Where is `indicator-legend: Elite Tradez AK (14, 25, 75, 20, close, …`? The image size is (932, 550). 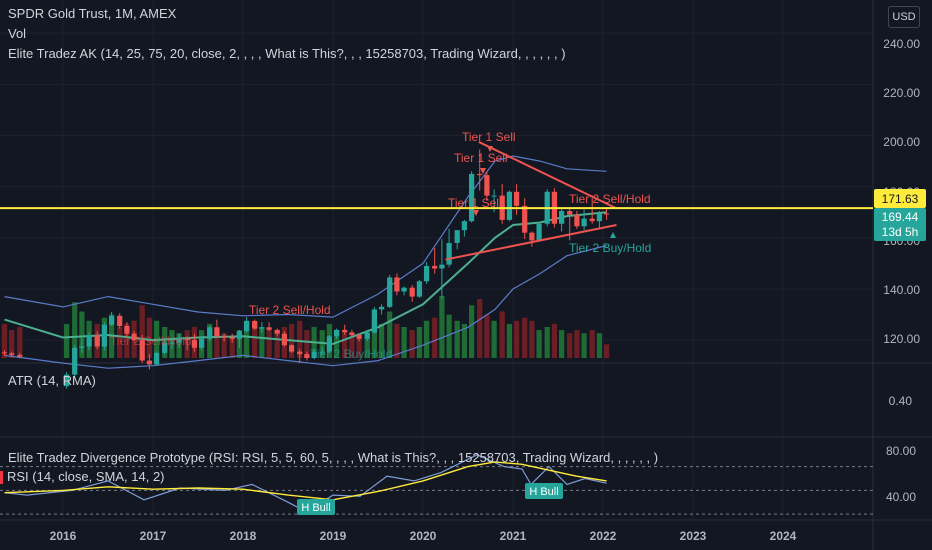
indicator-legend: Elite Tradez AK (14, 25, 75, 20, close, … is located at coordinates (287, 53).